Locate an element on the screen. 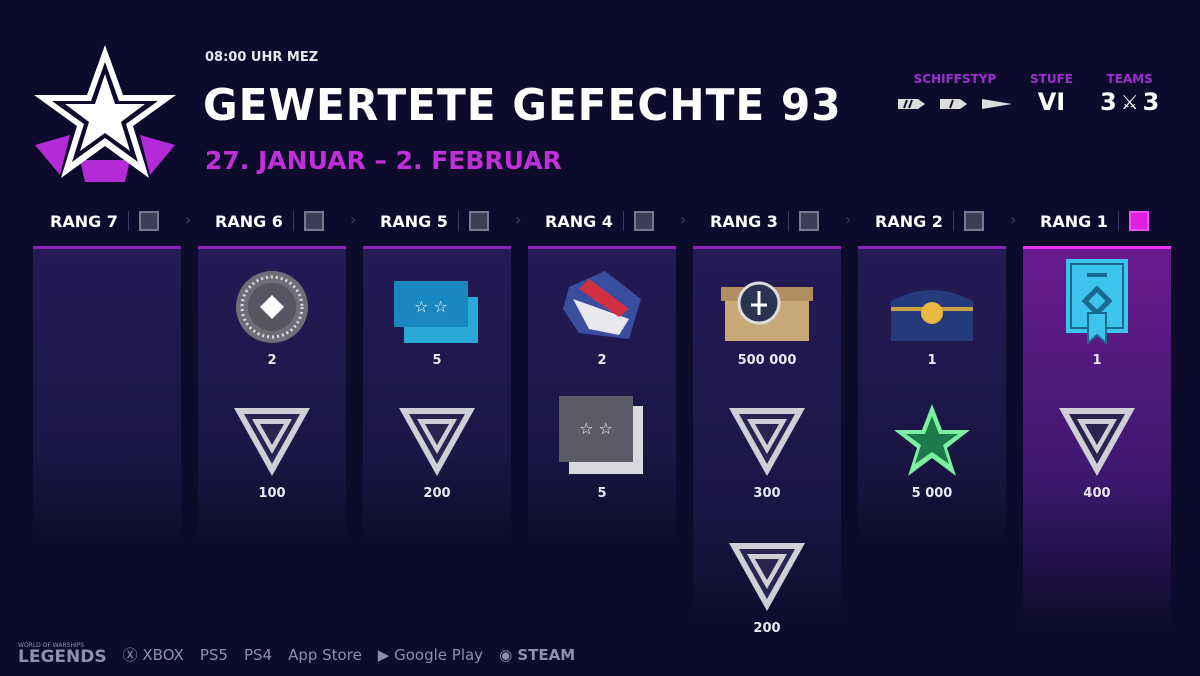 This screenshot has width=1200, height=676. ship-type-label: SCHIFFSTYP is located at coordinates (955, 79).